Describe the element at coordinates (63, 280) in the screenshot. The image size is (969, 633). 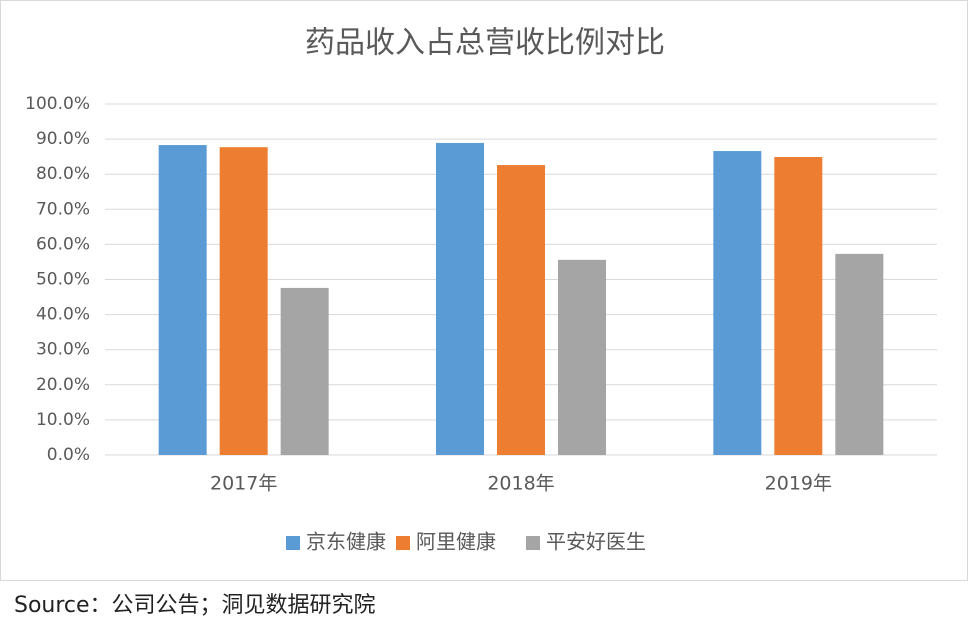
I see `y-tick-label: 50.0%` at that location.